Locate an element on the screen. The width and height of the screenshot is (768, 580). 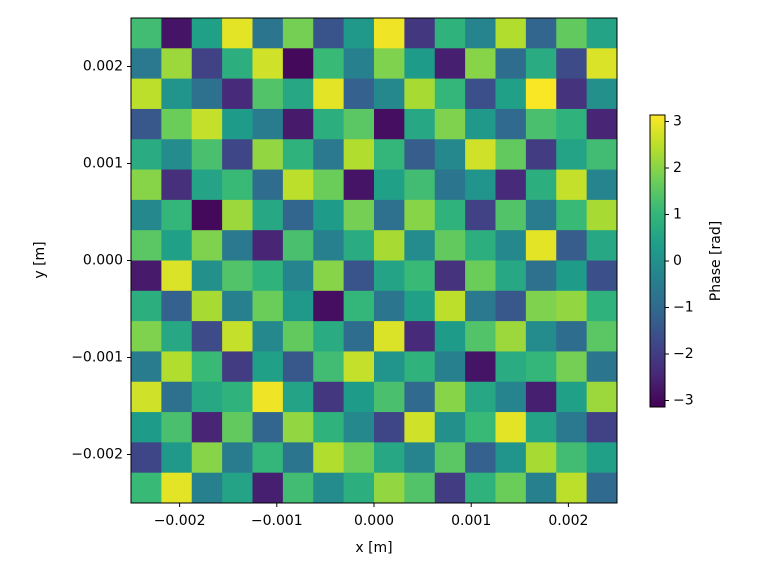
y-tick-label: −0.002 is located at coordinates (97, 455).